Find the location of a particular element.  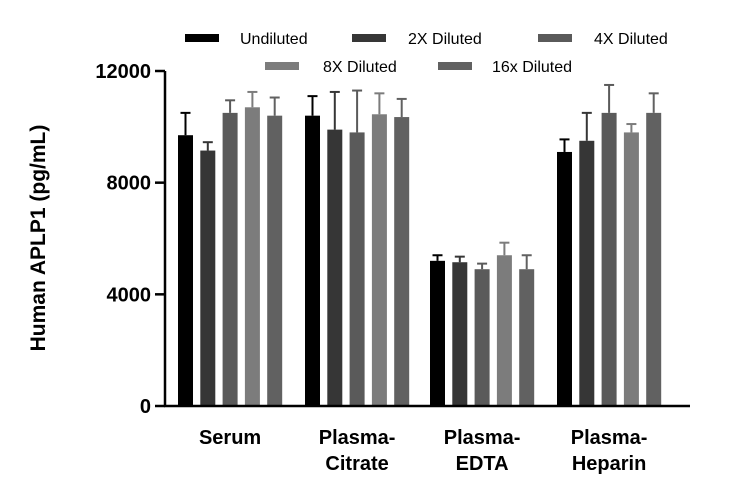

category-label: EDTA is located at coordinates (482, 464).